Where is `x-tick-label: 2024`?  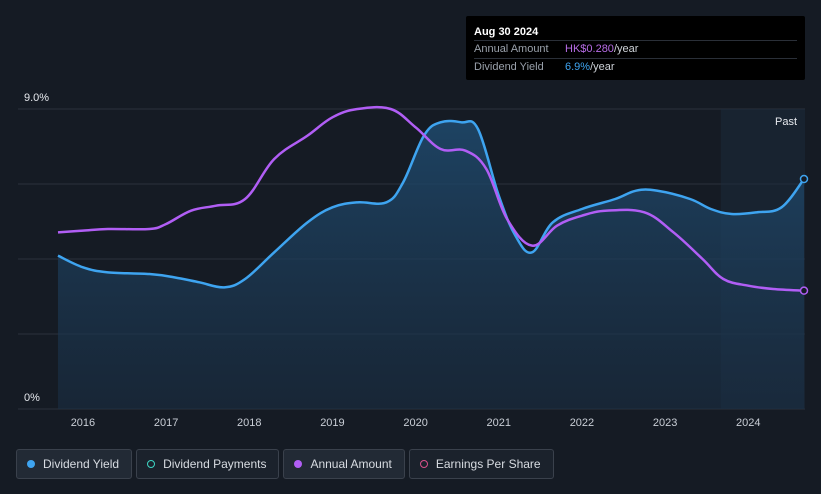 x-tick-label: 2024 is located at coordinates (748, 423).